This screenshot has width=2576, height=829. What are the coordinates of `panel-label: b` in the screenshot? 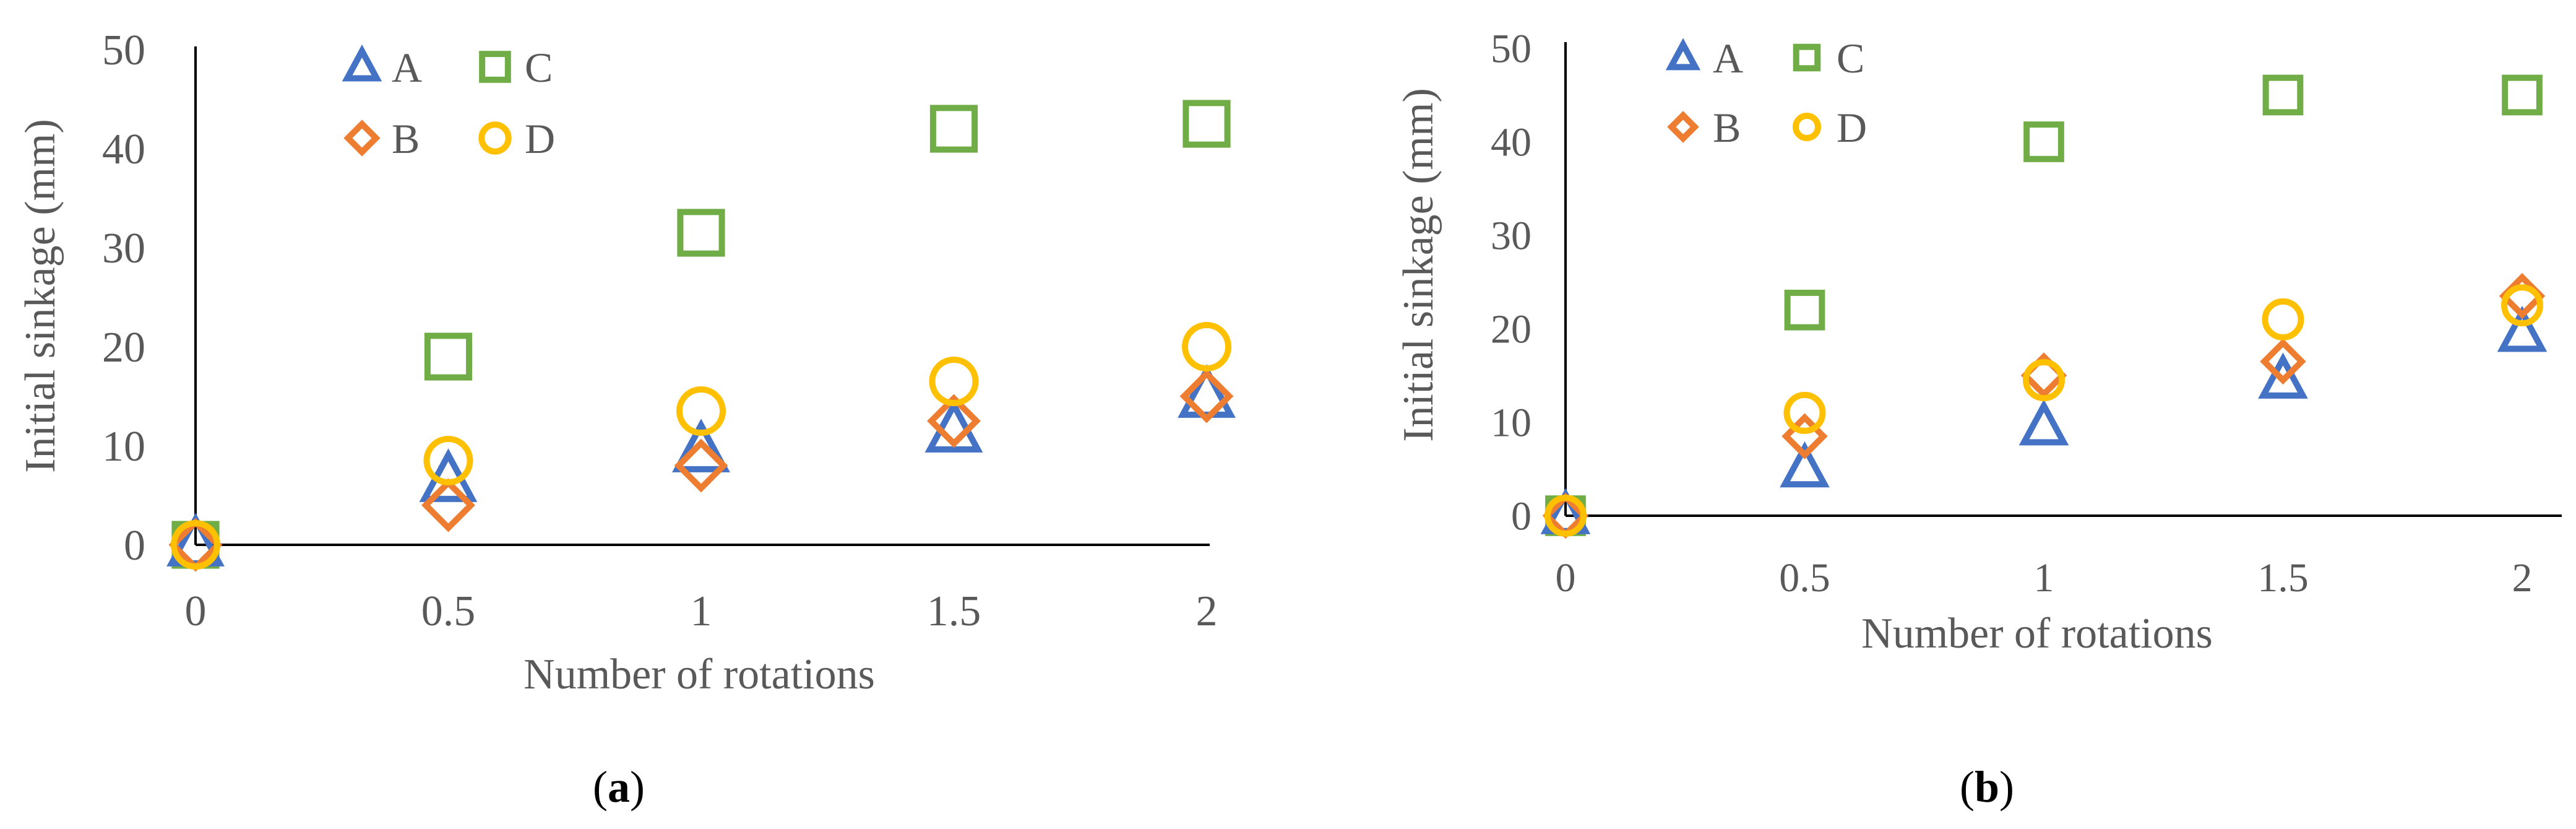 It's located at (1987, 787).